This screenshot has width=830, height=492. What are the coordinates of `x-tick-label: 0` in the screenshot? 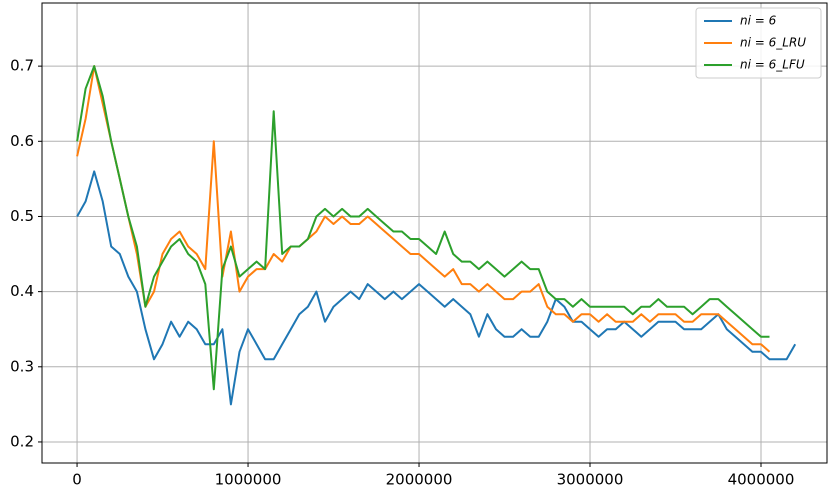 It's located at (77, 480).